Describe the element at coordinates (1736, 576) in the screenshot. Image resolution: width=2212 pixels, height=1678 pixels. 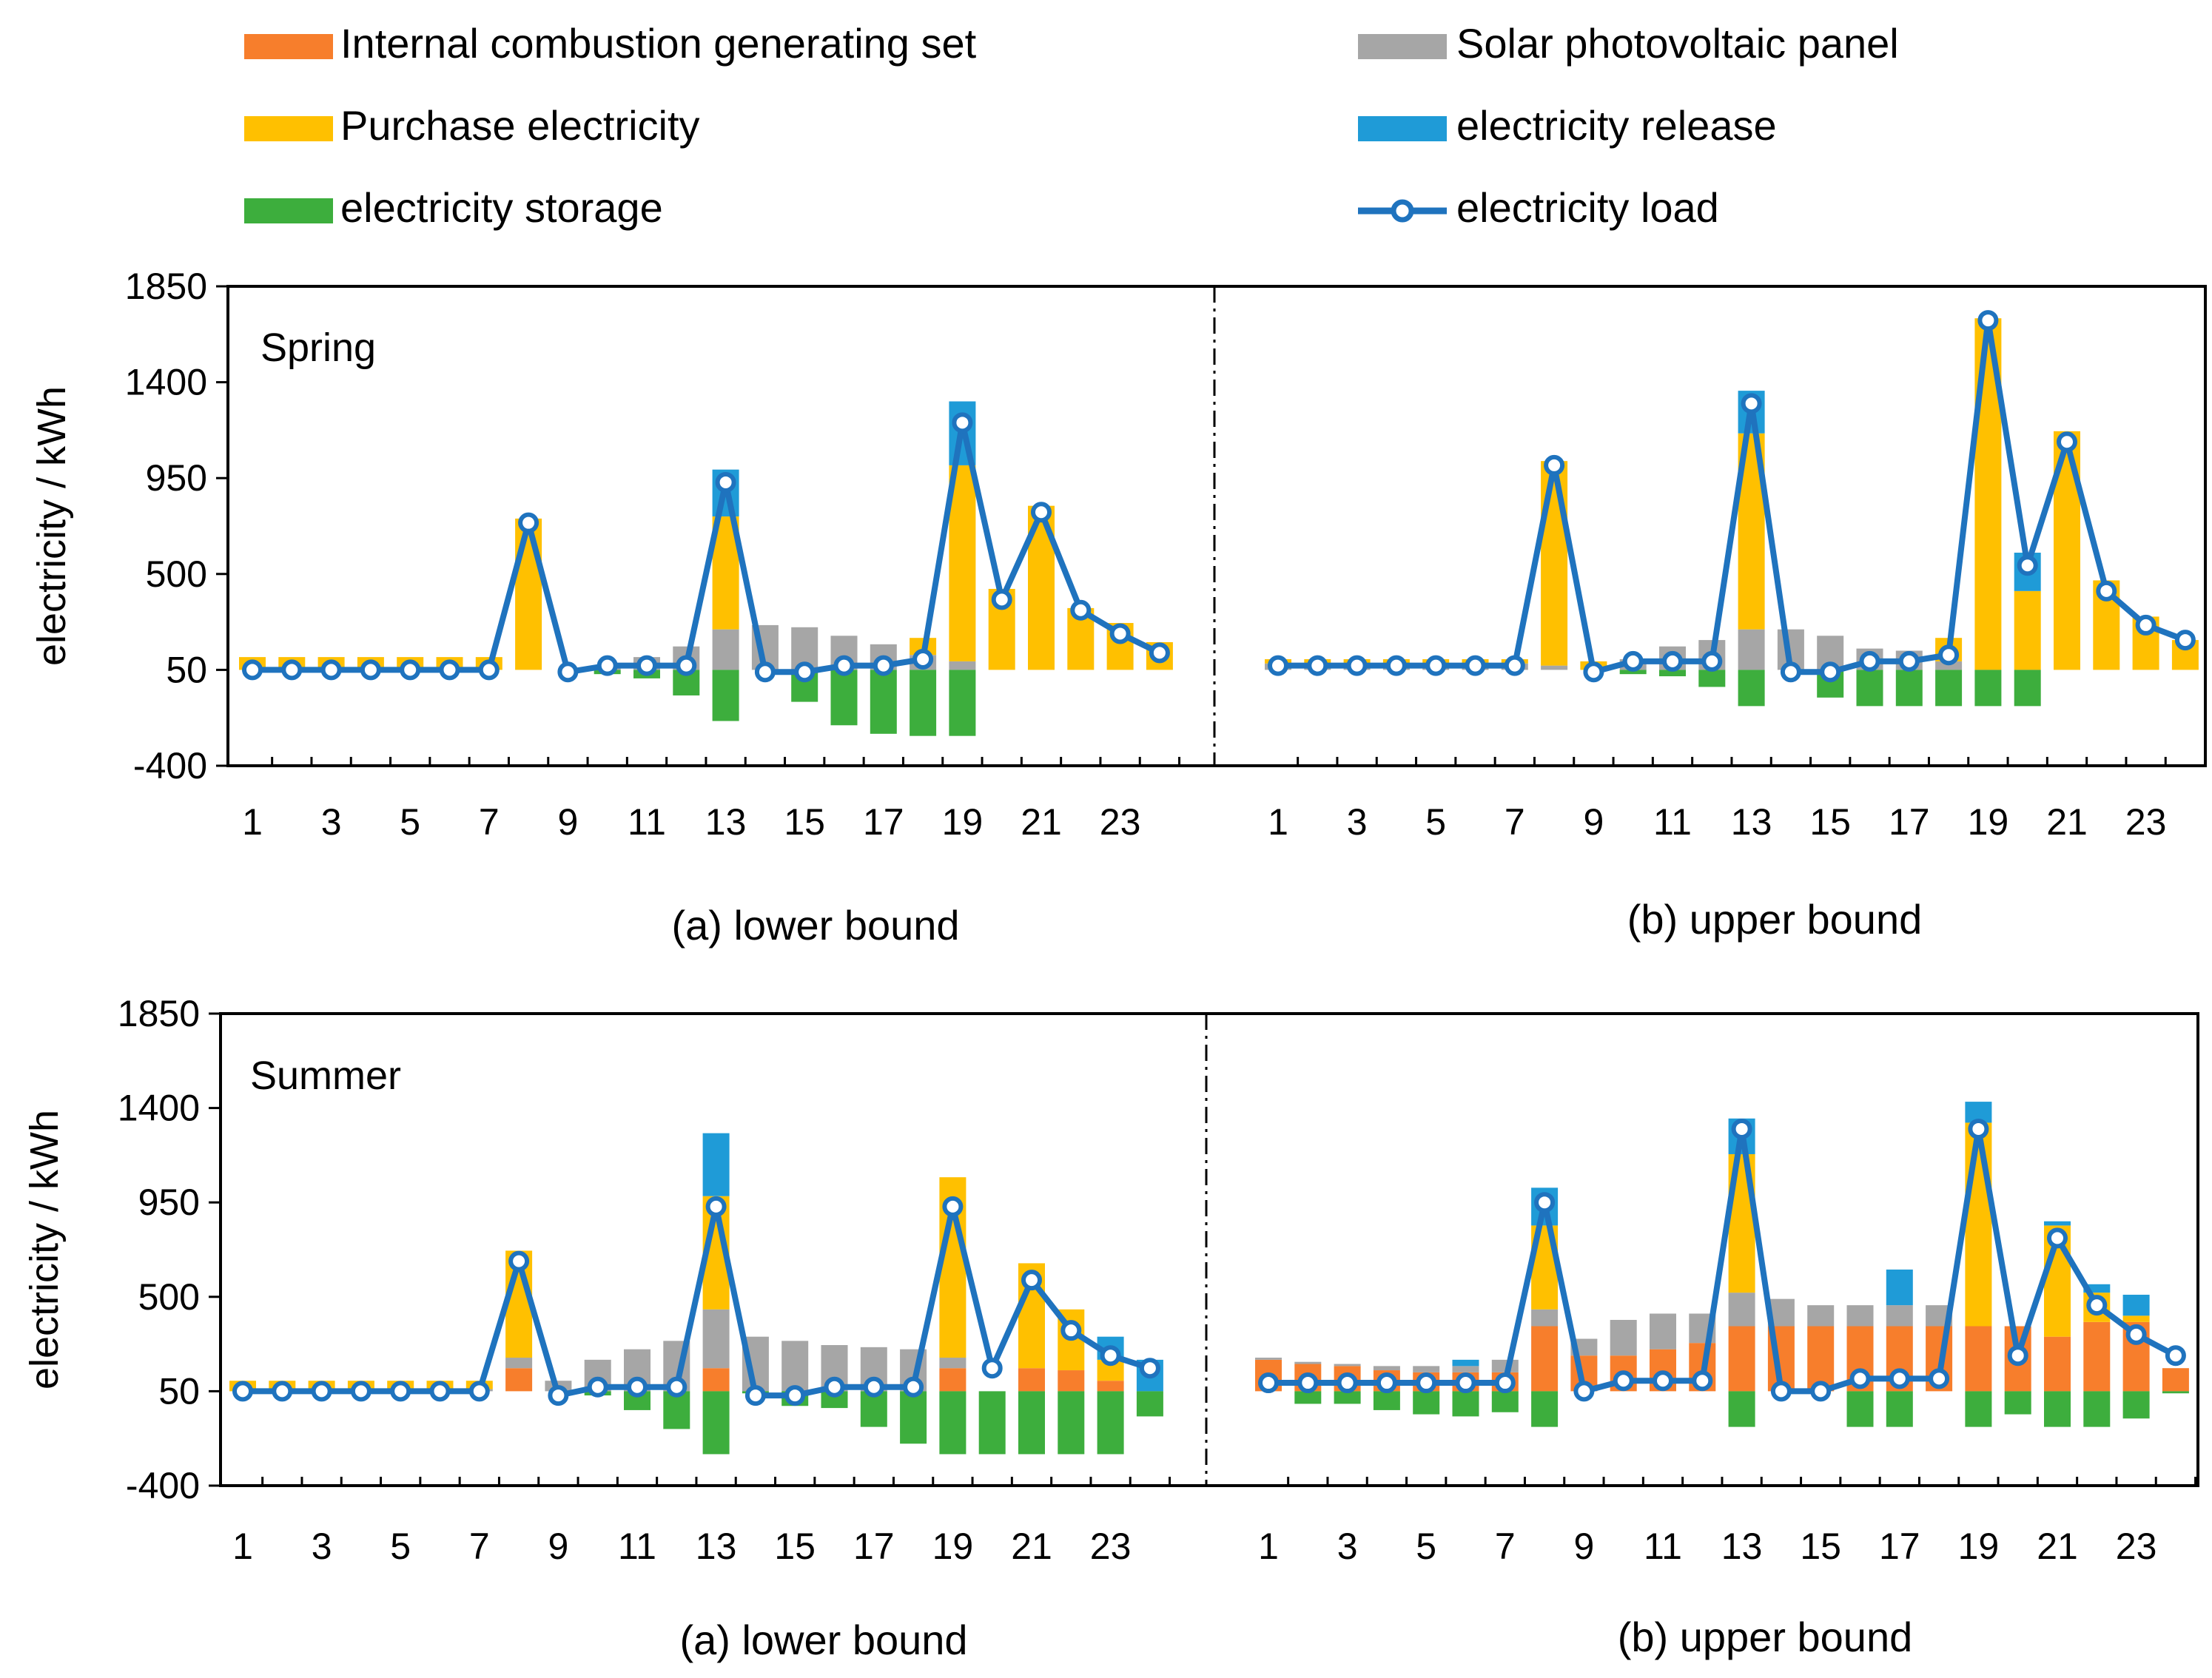
I see `spring-upper-bound-chart: 1 3 5 7 9 11 13 15 17 19 21 23` at that location.